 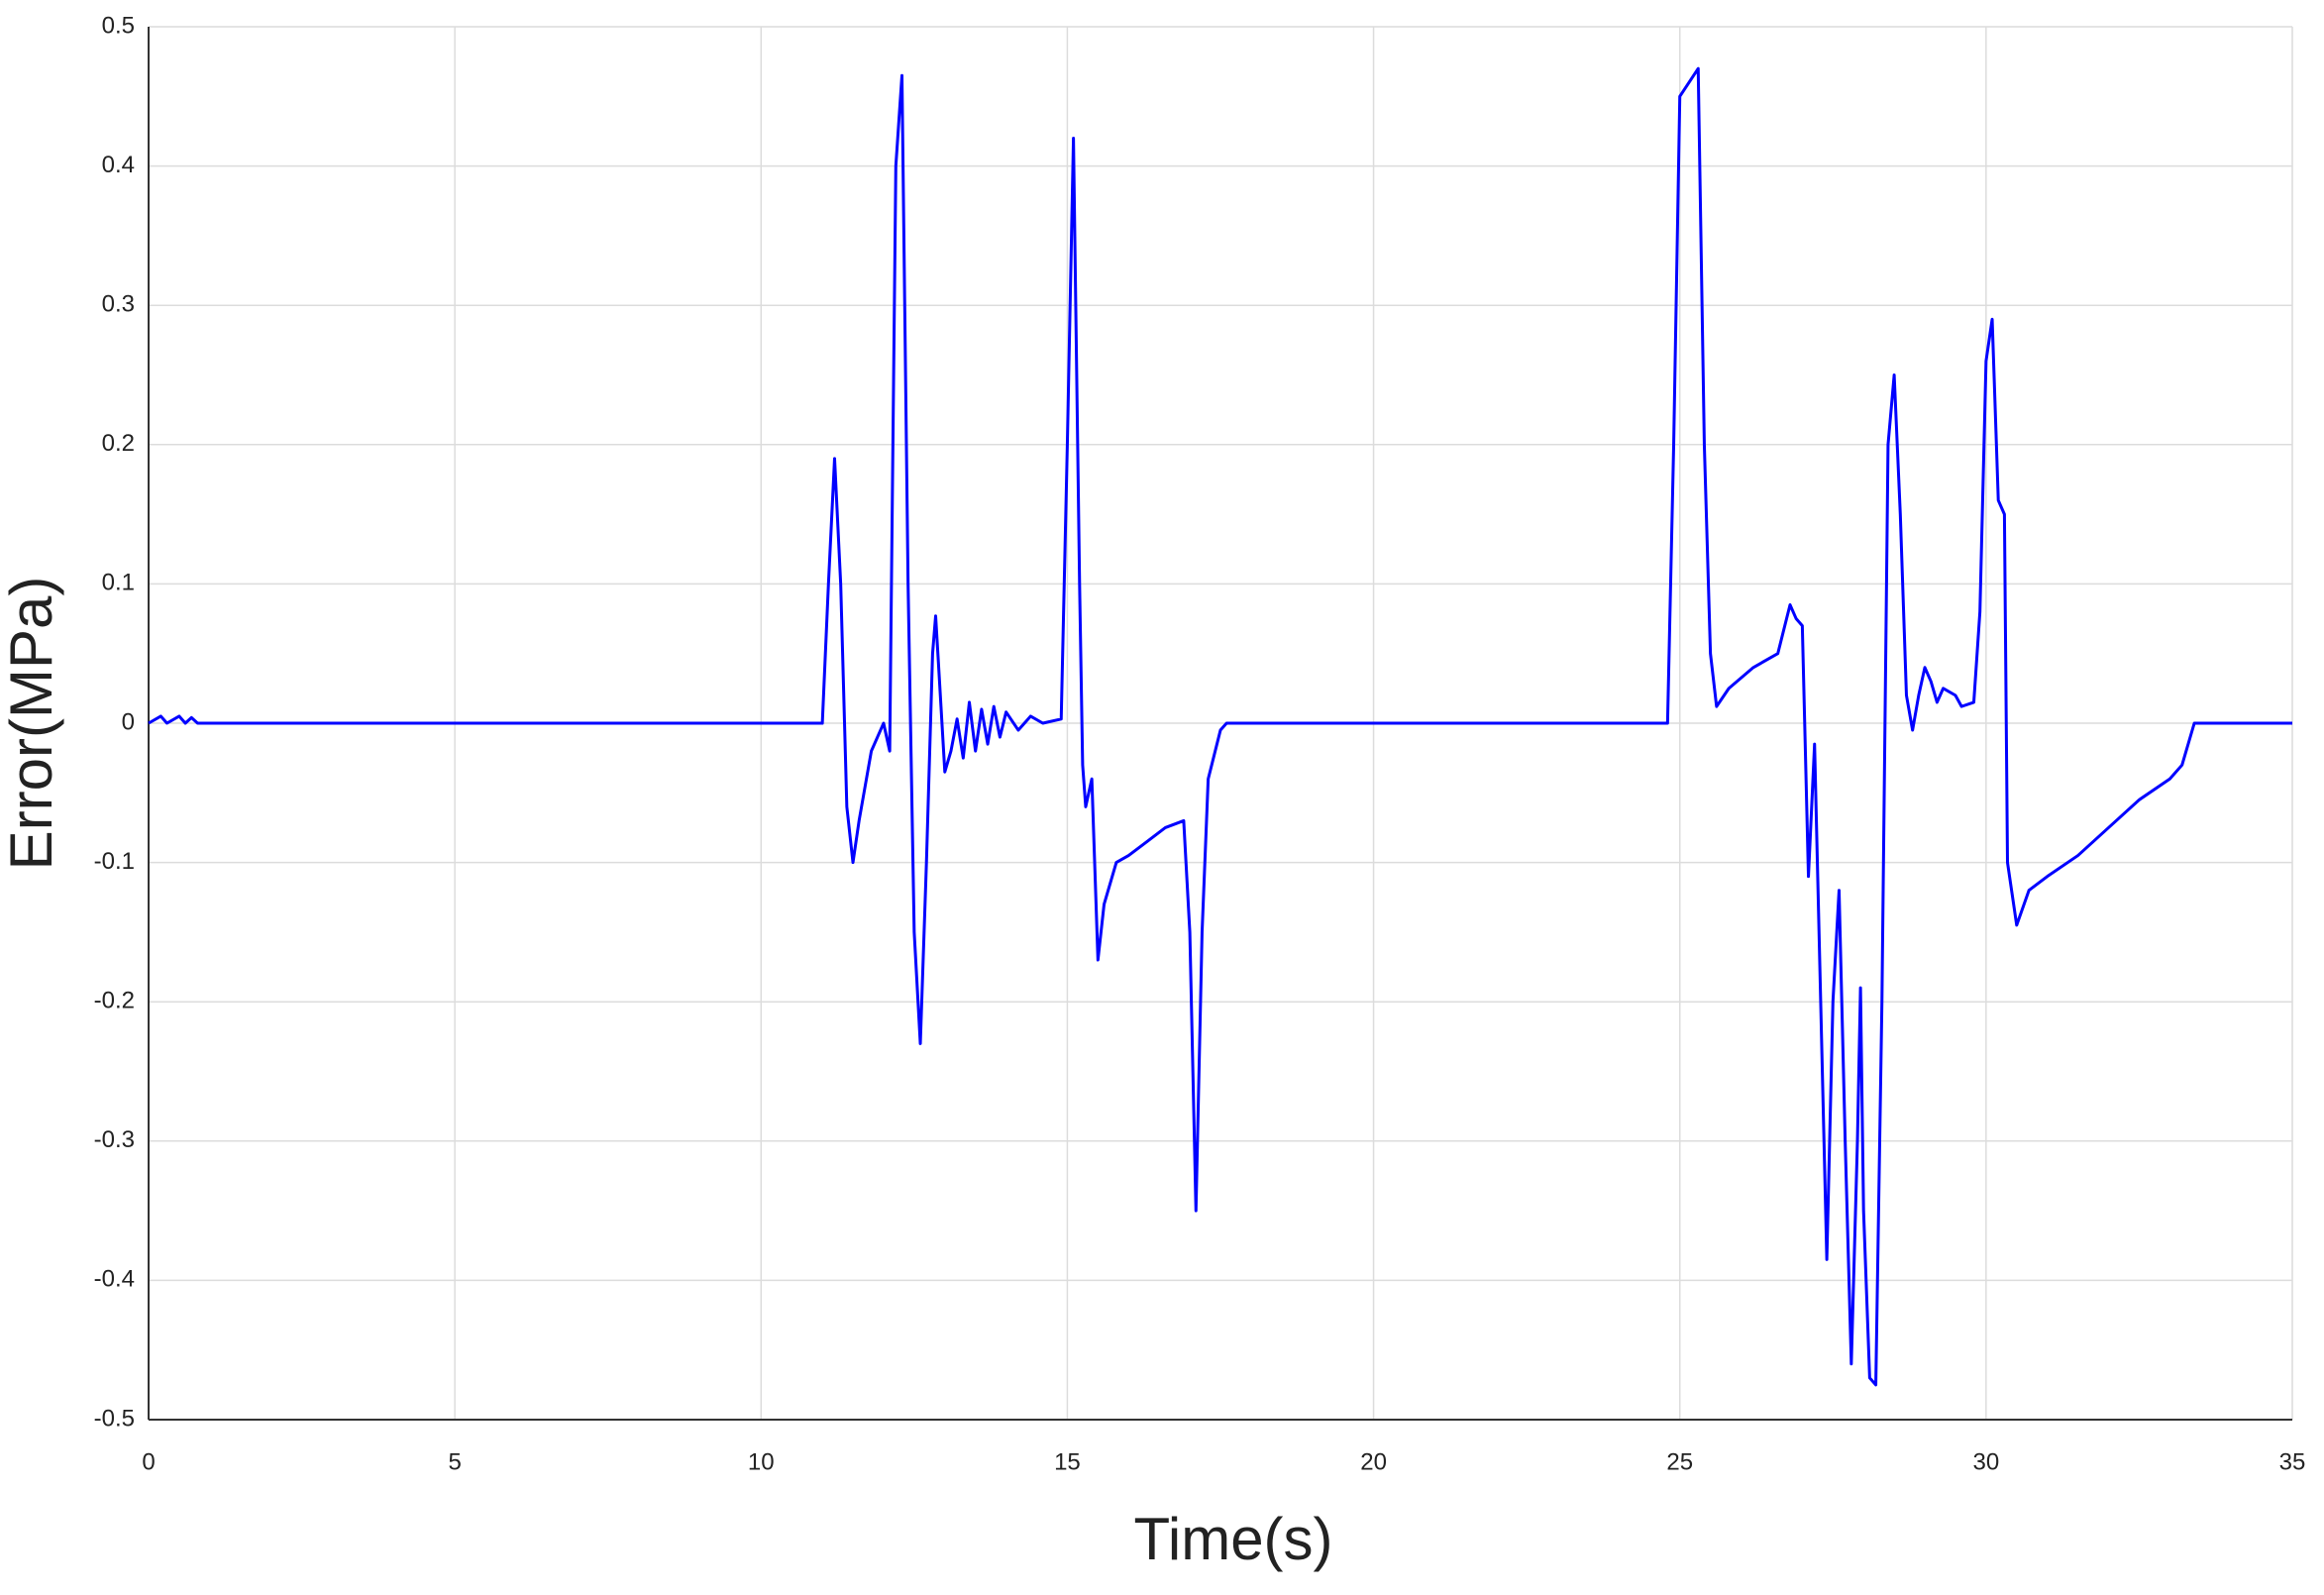 I want to click on x-tick-label: 15, so click(x=1067, y=1461).